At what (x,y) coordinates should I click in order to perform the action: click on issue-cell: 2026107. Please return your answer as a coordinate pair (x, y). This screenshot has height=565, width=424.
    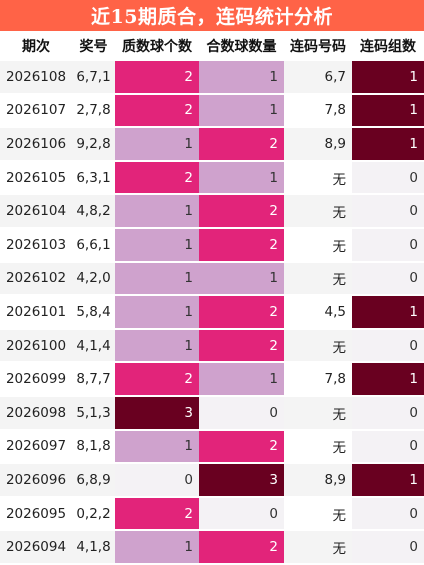
    Looking at the image, I should click on (36, 111).